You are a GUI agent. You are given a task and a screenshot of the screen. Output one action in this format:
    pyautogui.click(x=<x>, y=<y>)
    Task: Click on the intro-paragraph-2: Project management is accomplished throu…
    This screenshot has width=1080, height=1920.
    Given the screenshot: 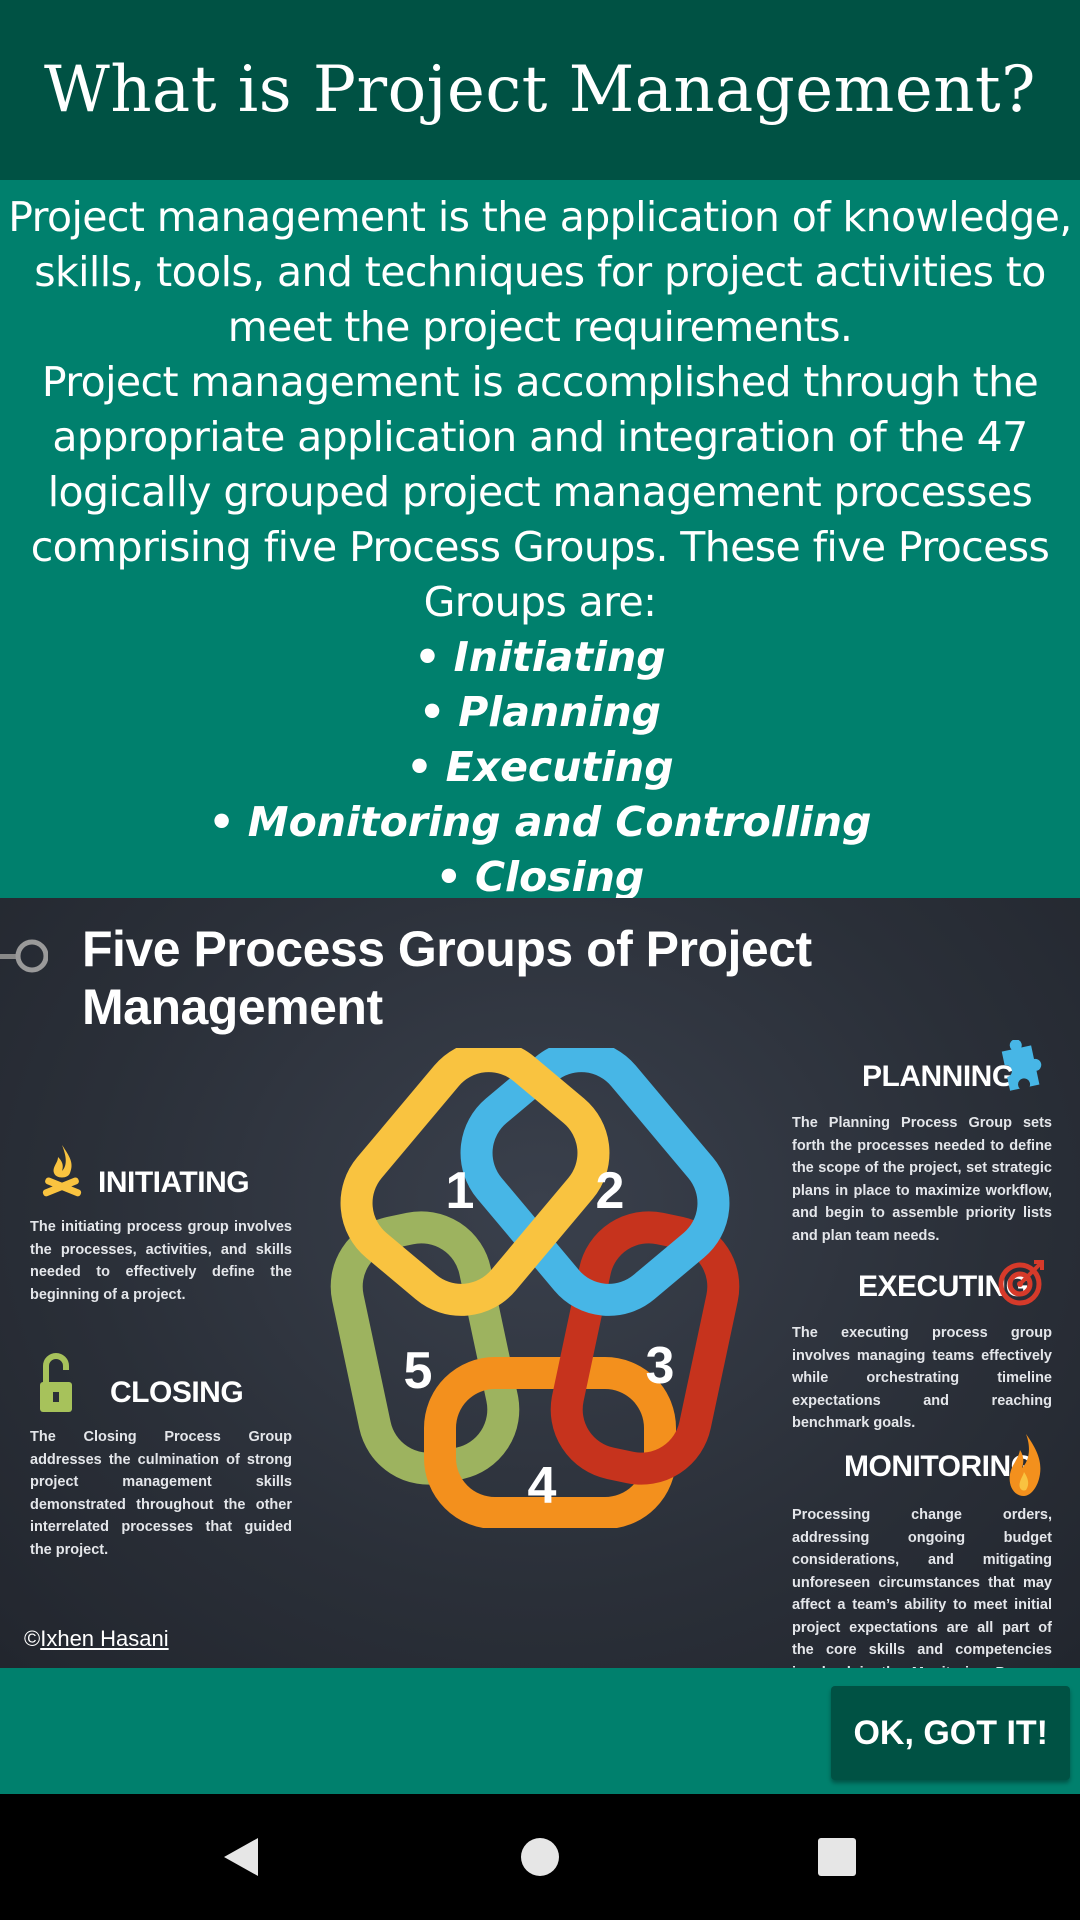 What is the action you would take?
    pyautogui.click(x=540, y=492)
    